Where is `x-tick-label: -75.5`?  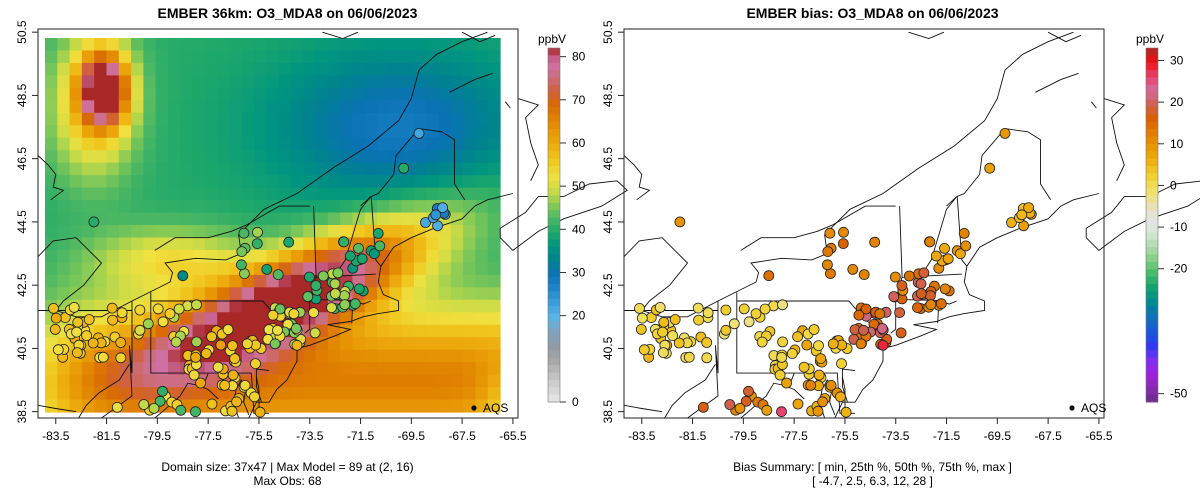 x-tick-label: -75.5 is located at coordinates (845, 436).